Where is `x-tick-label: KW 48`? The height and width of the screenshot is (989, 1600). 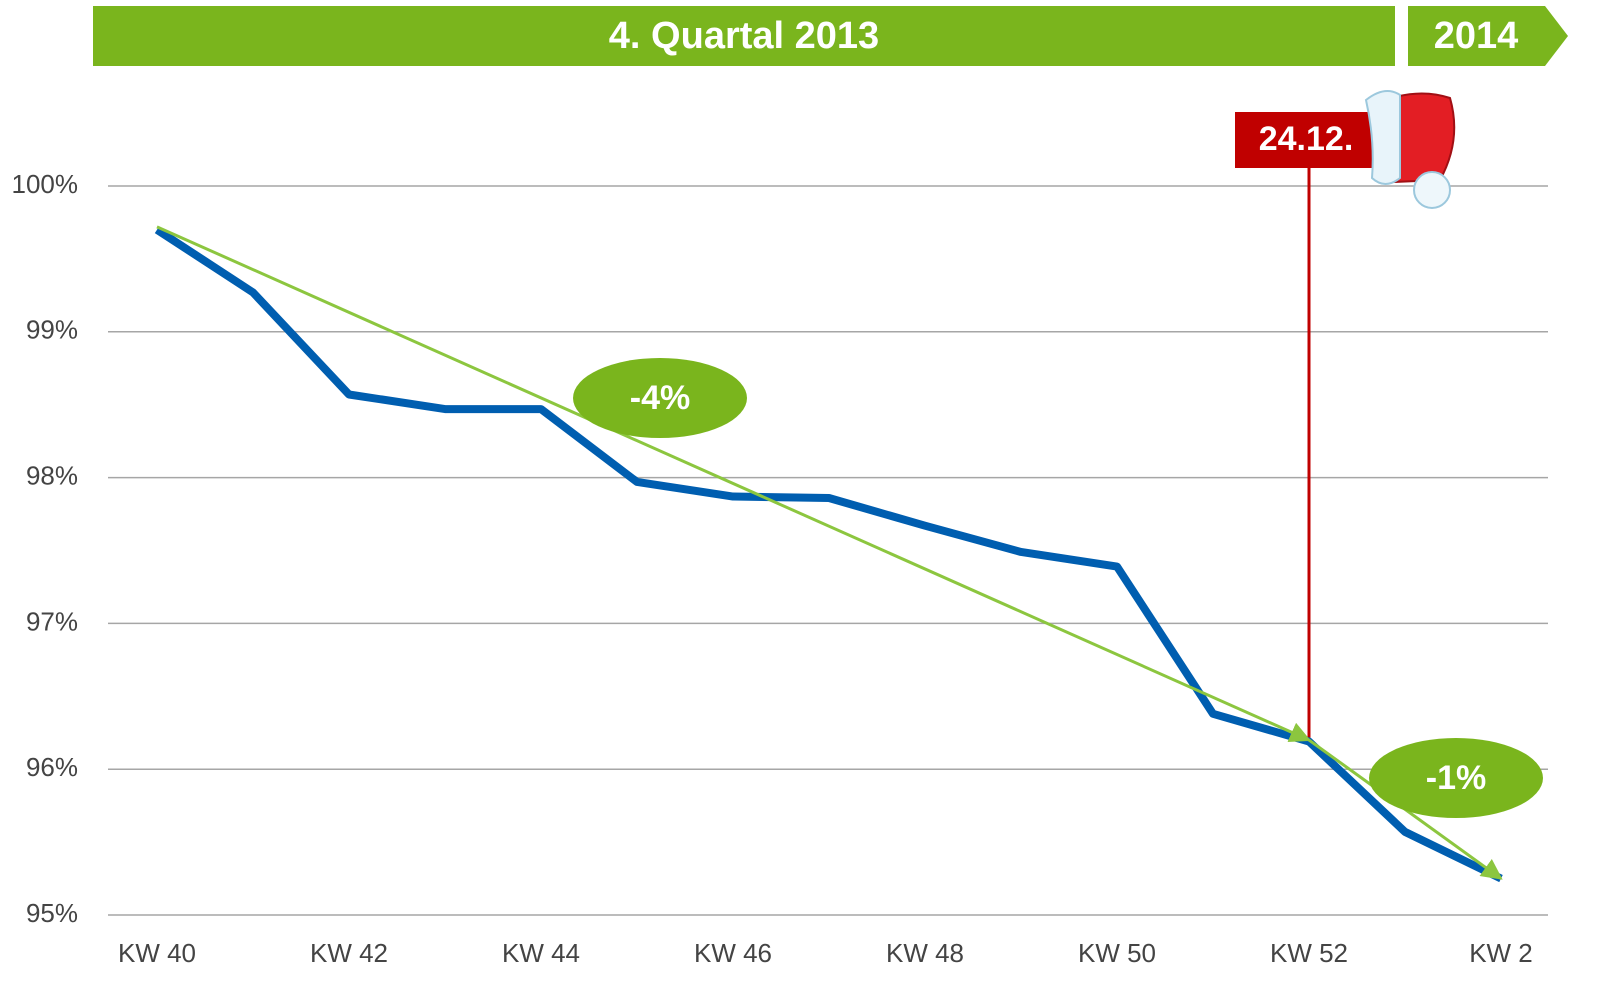
x-tick-label: KW 48 is located at coordinates (925, 953).